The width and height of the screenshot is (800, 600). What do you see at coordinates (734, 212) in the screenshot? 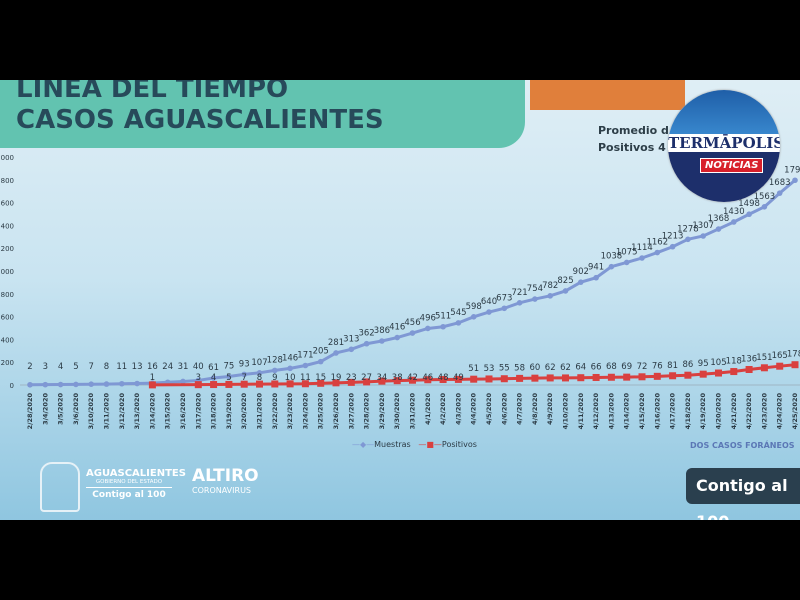
I see `muestras-data-label: 1430` at bounding box center [734, 212].